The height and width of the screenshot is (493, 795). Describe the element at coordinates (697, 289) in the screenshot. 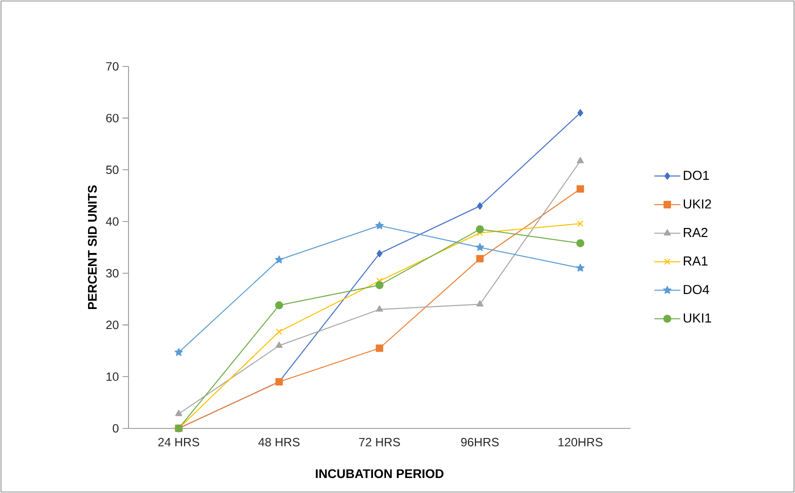

I see `legend-label: DO4` at that location.